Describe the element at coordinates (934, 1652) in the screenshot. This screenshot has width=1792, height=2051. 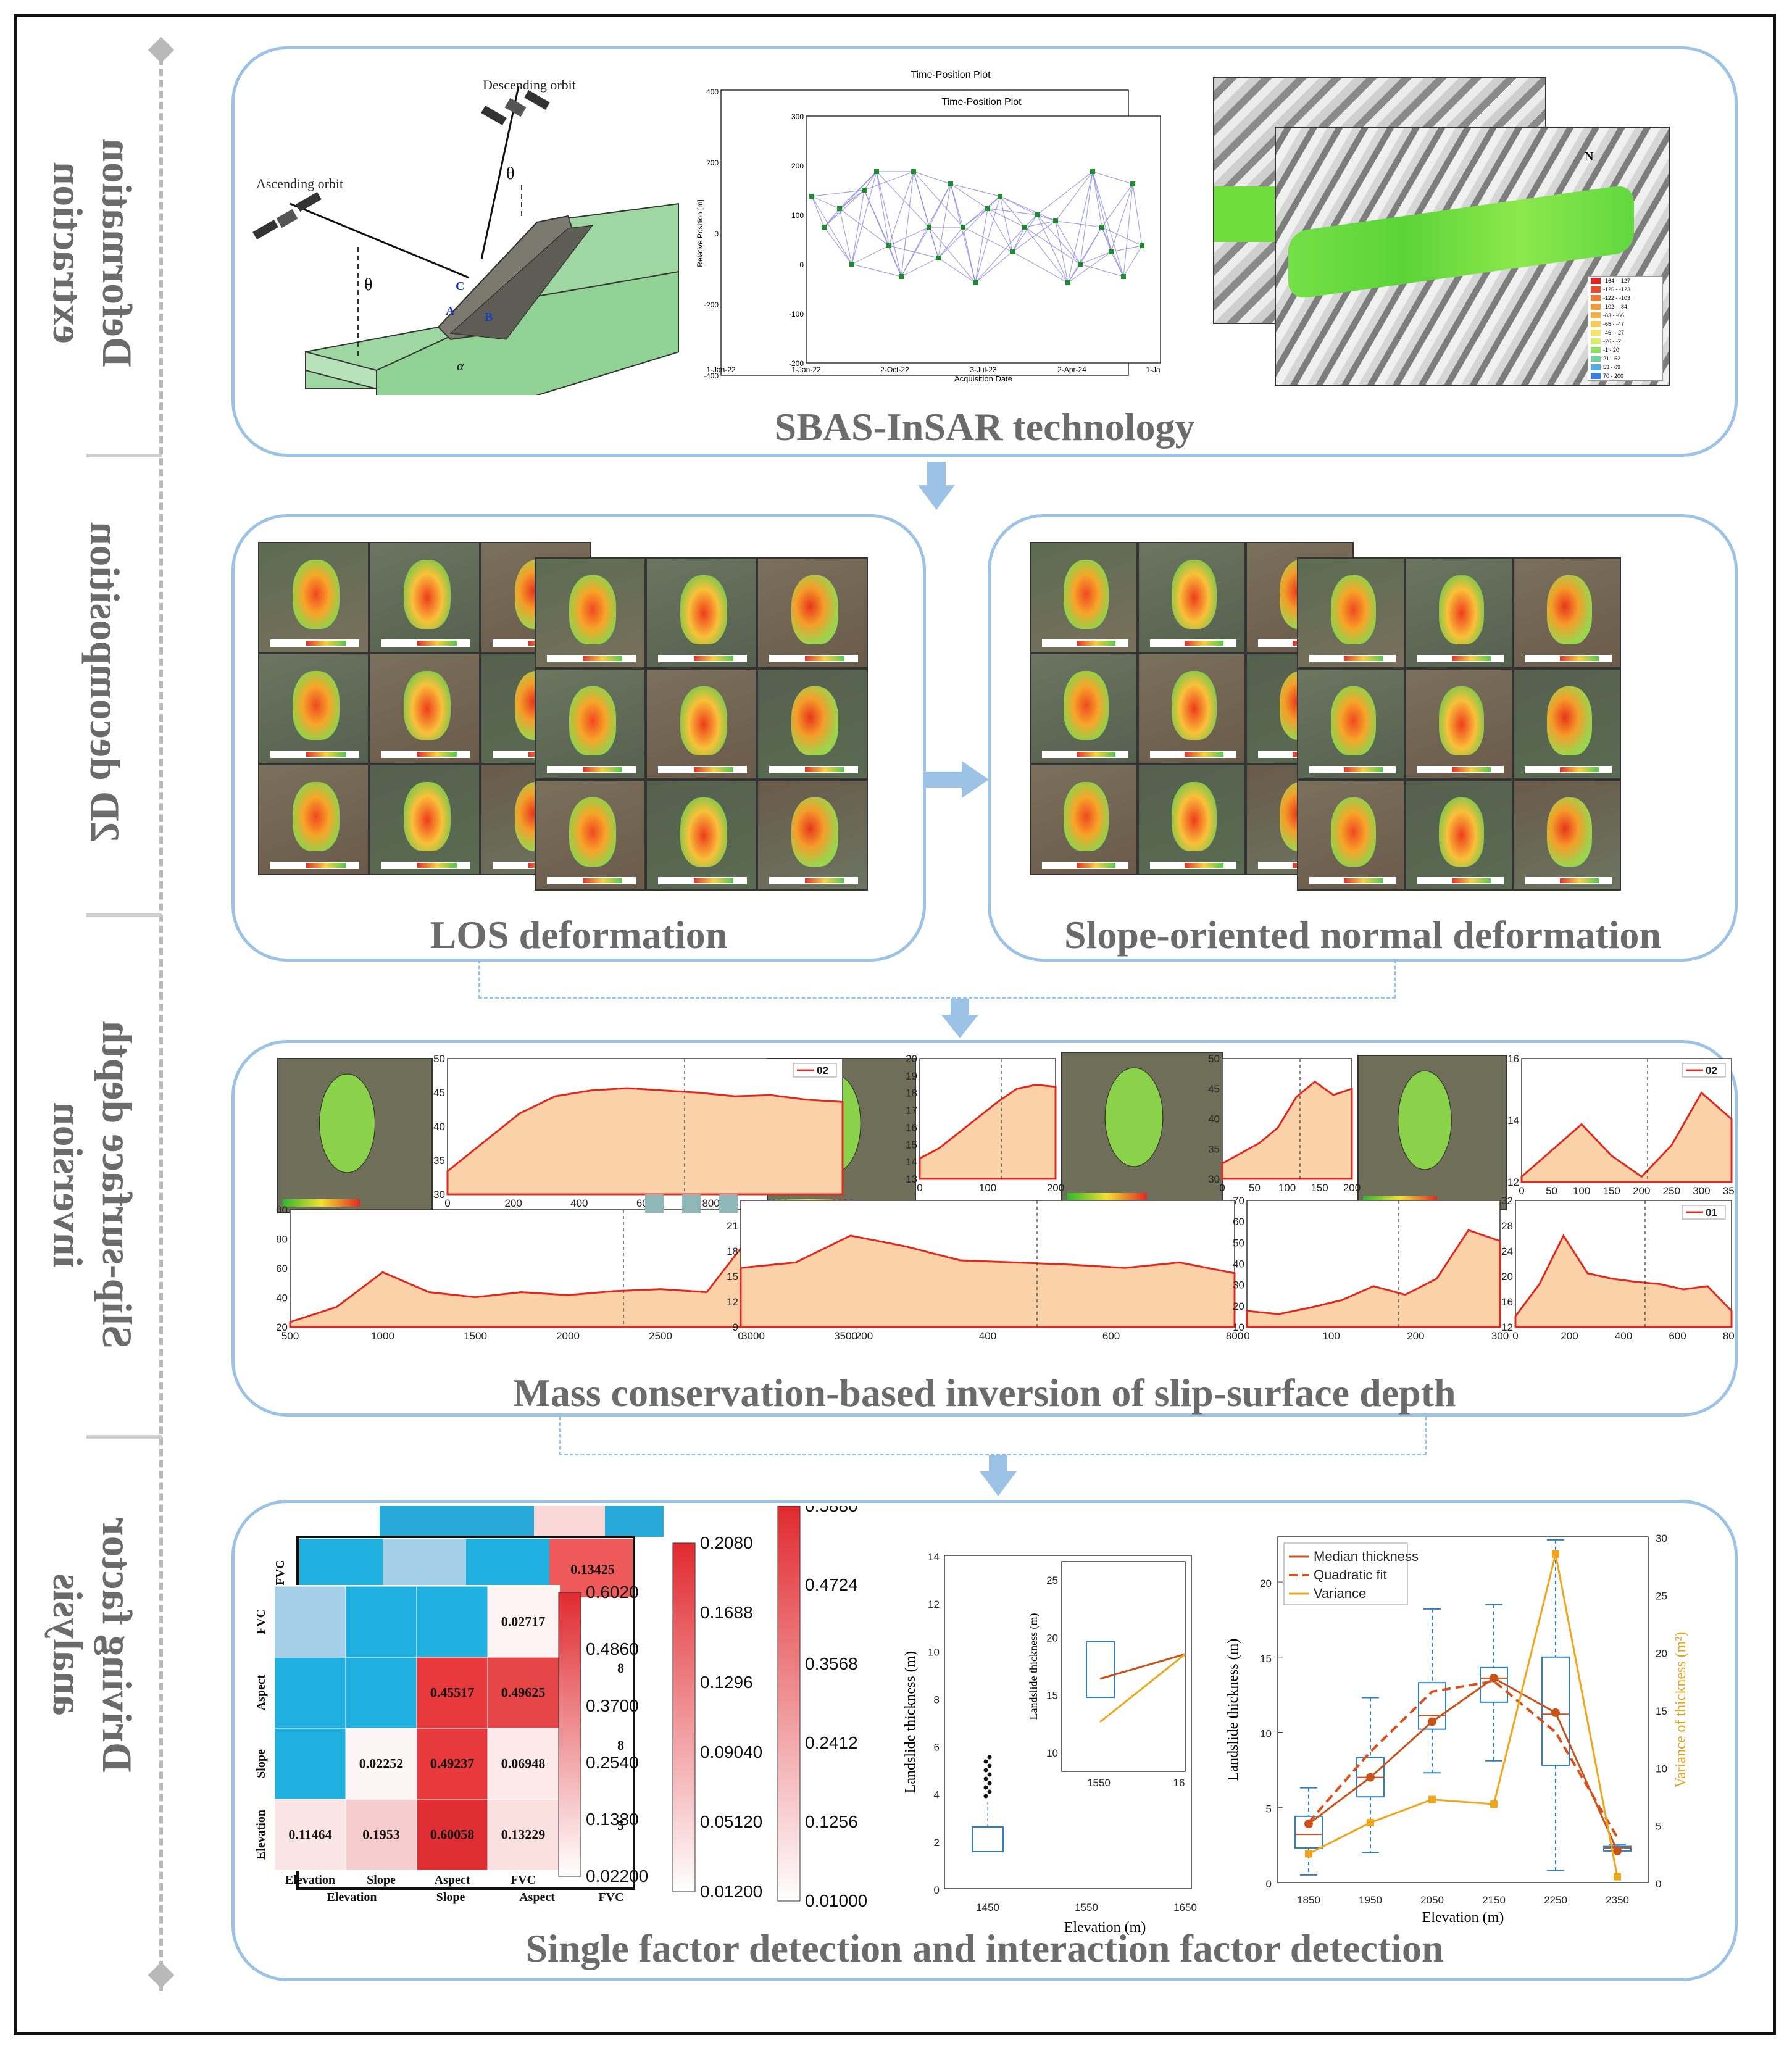
I see `box-small-ytick: 10` at that location.